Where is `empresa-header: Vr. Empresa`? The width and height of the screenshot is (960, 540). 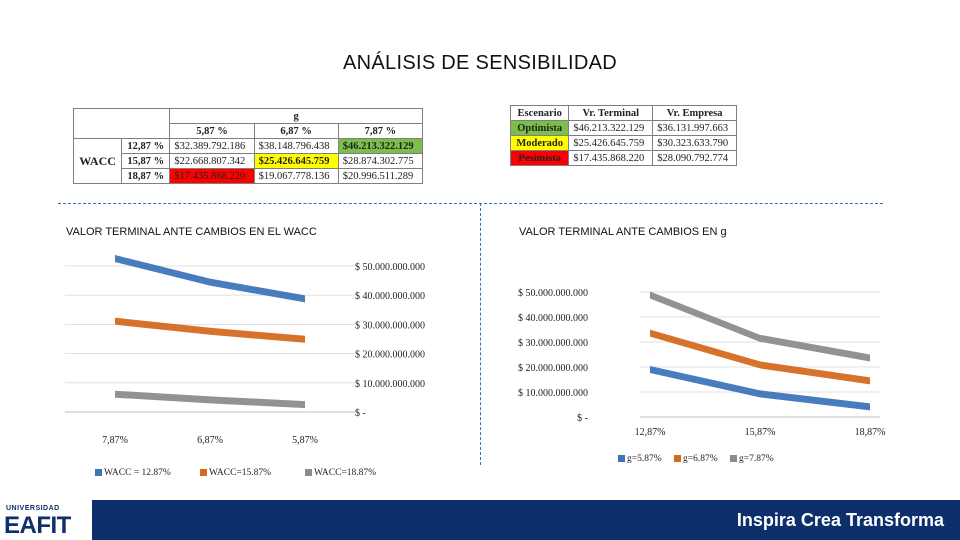 empresa-header: Vr. Empresa is located at coordinates (694, 113).